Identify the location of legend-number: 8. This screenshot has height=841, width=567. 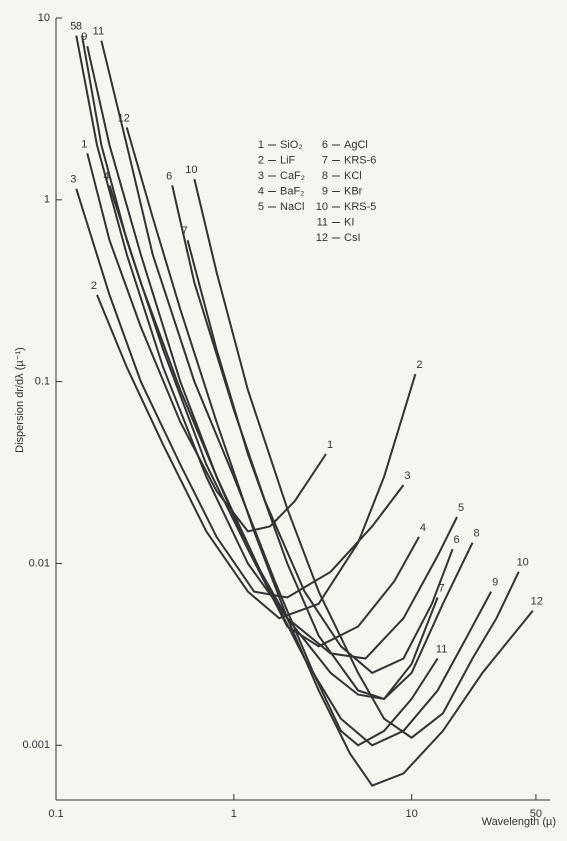
(325, 176).